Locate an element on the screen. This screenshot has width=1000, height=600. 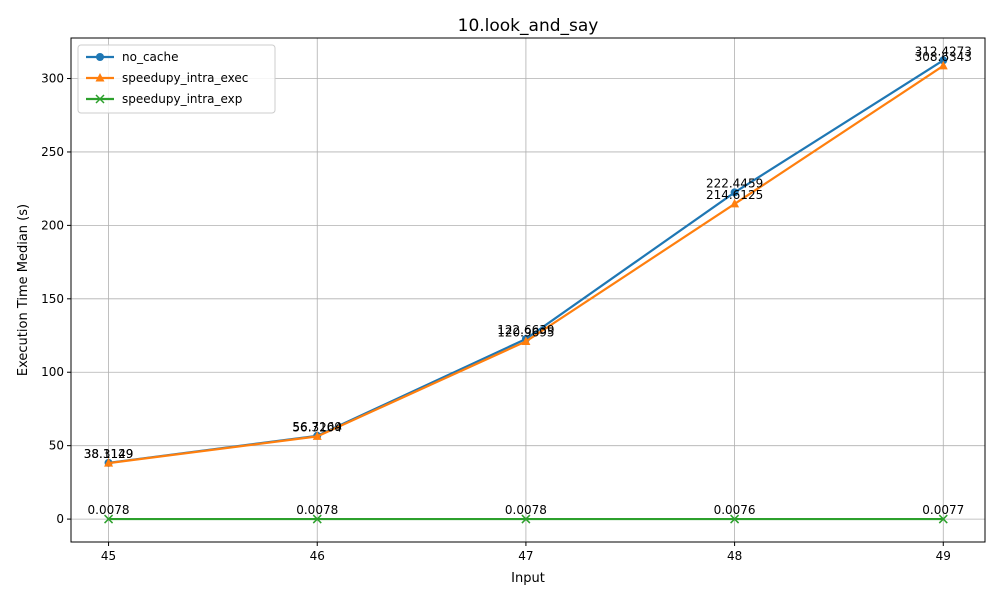
data-label-no_cache: 222.4459 is located at coordinates (734, 183).